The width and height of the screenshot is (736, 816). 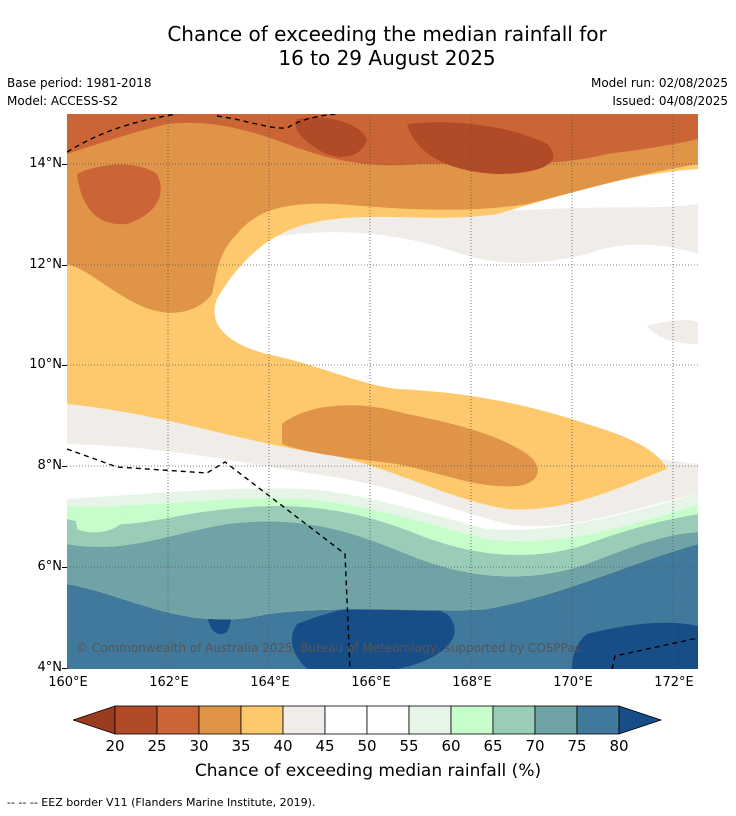 I want to click on lat-label: 8°N, so click(x=50, y=465).